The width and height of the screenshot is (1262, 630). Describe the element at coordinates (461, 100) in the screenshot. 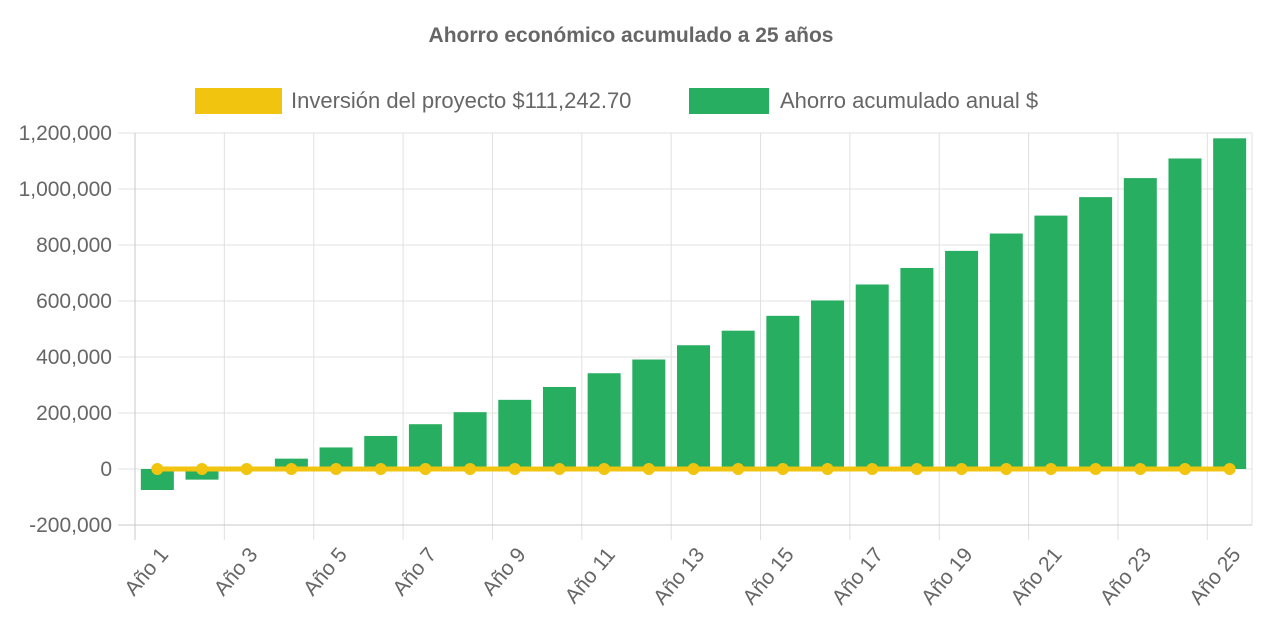

I see `legend-label-investment: Inversión del proyecto $111,242.70` at that location.